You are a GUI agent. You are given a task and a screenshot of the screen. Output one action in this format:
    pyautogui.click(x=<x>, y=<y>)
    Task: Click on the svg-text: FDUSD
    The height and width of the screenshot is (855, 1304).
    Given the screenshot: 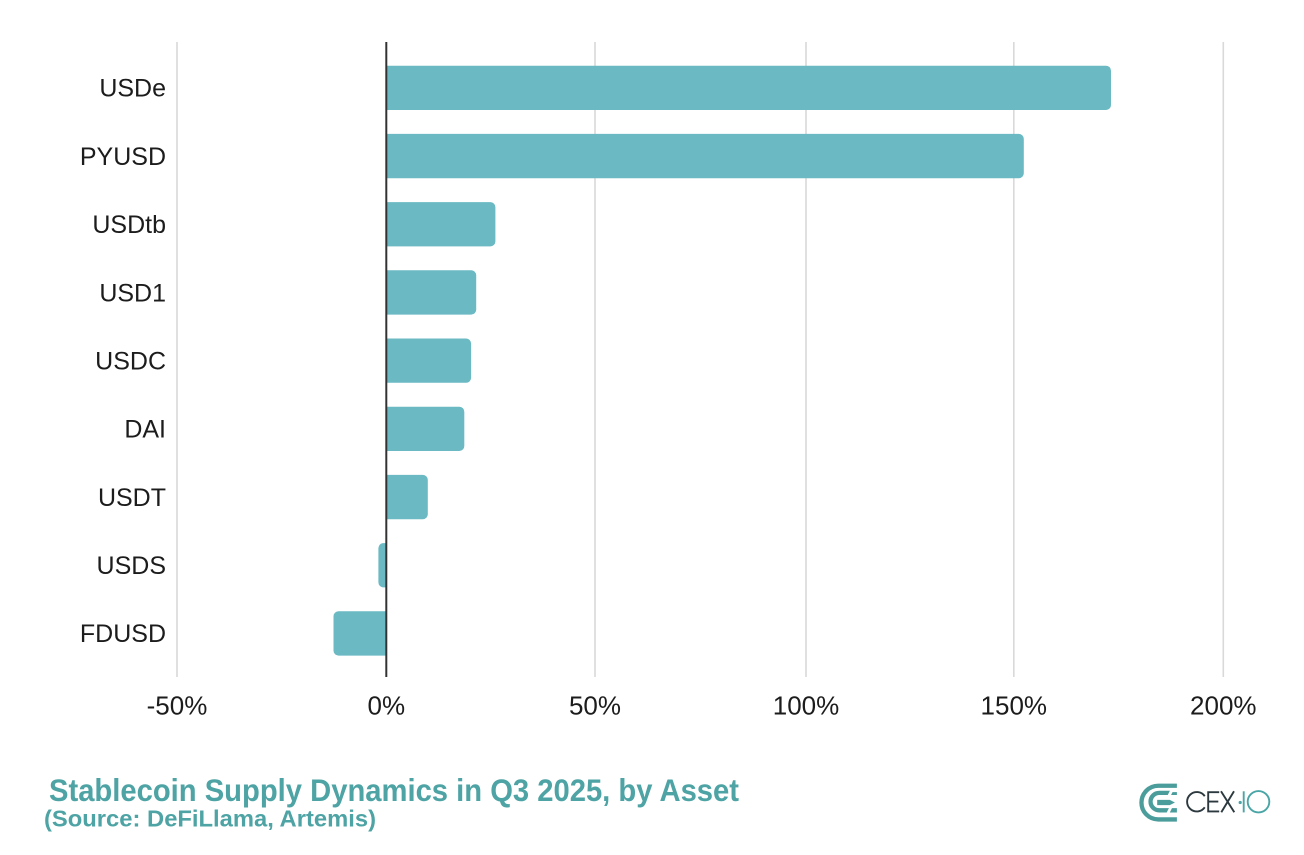 What is the action you would take?
    pyautogui.click(x=123, y=634)
    